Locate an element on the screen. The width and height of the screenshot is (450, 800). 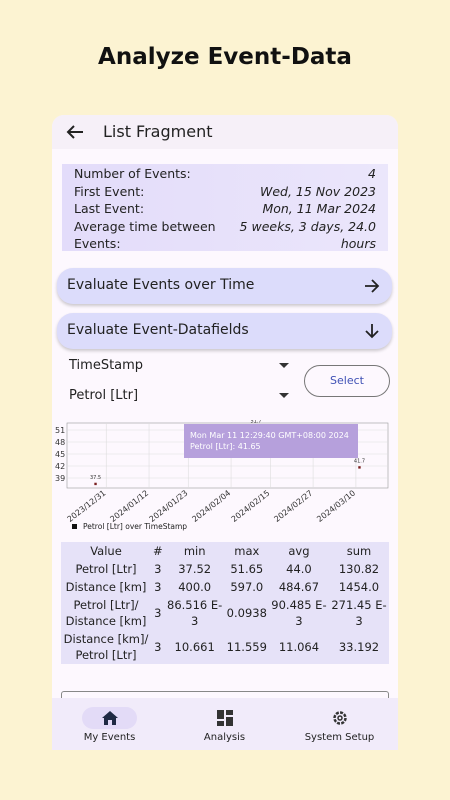
y-tick-label: 48 is located at coordinates (60, 442).